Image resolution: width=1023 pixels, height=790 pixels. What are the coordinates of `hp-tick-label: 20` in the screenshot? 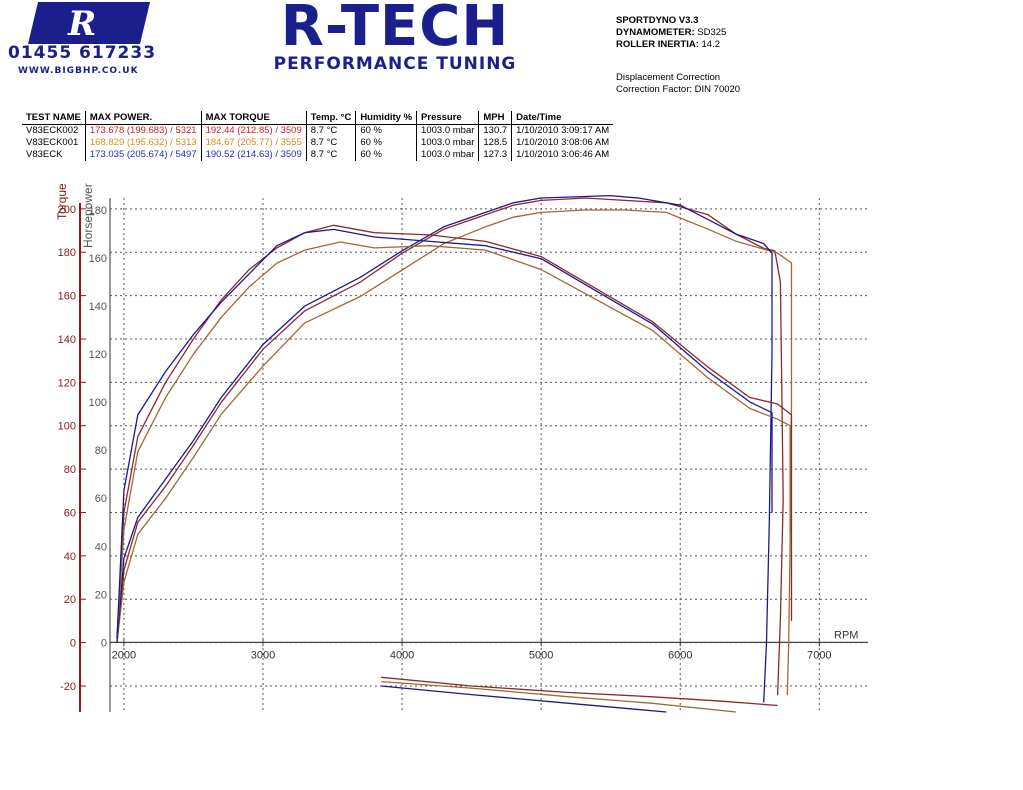 It's located at (101, 595).